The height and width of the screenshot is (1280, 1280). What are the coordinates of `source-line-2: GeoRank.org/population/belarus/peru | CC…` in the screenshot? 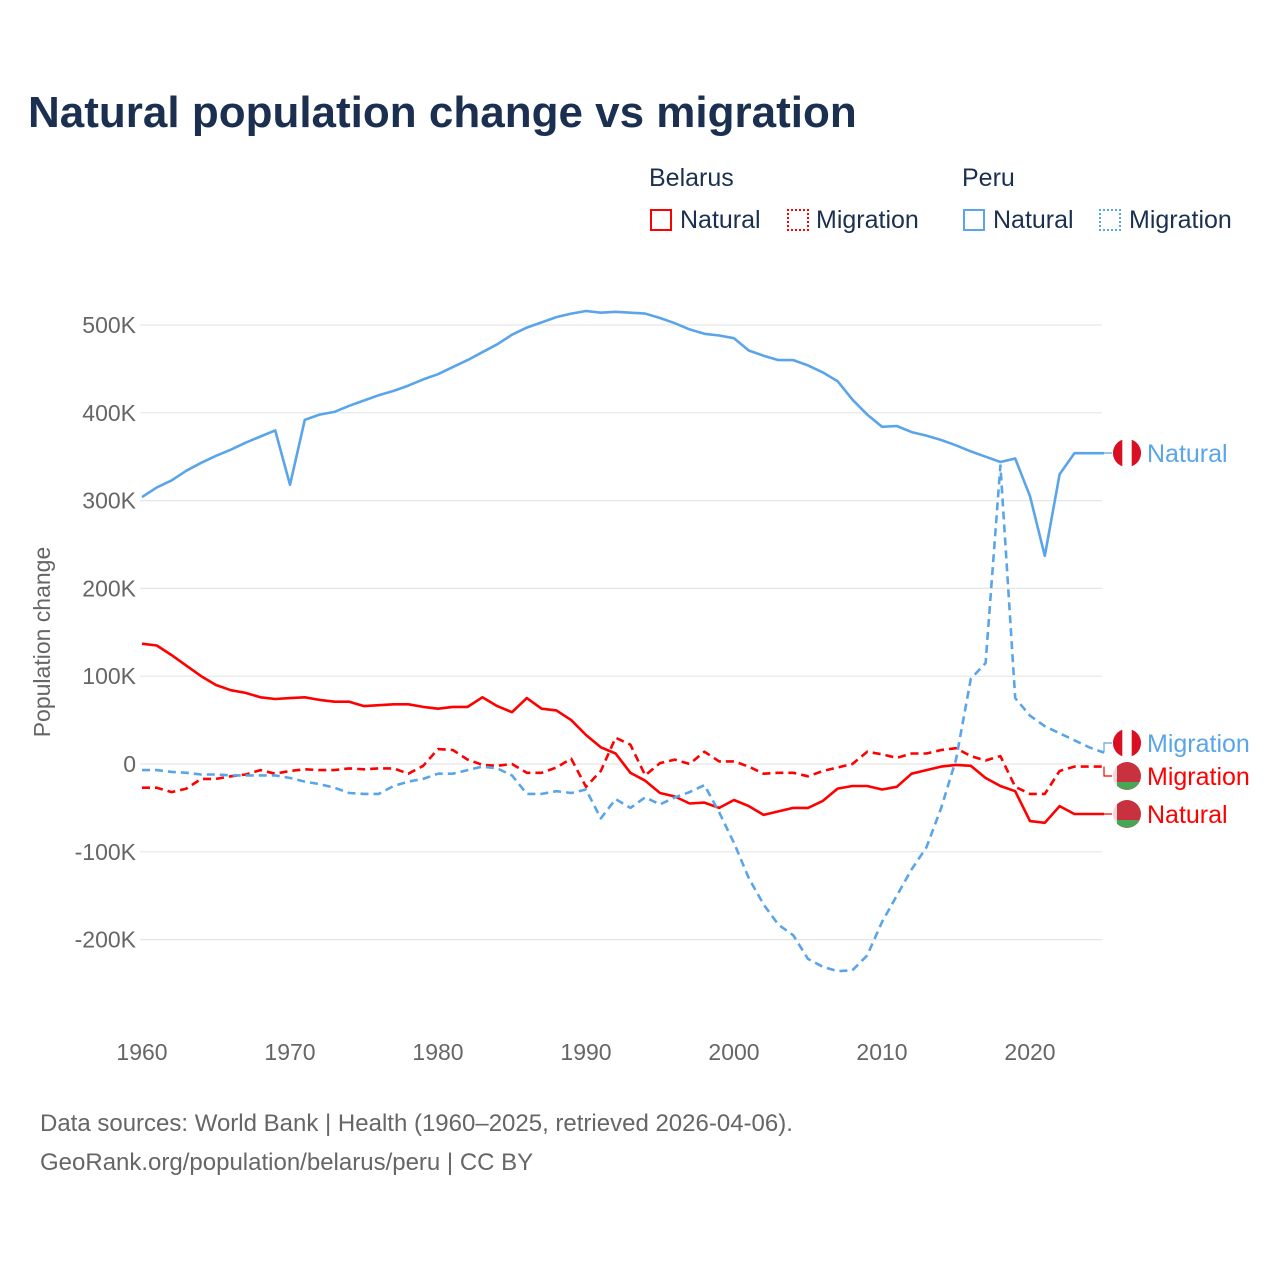 It's located at (287, 1162).